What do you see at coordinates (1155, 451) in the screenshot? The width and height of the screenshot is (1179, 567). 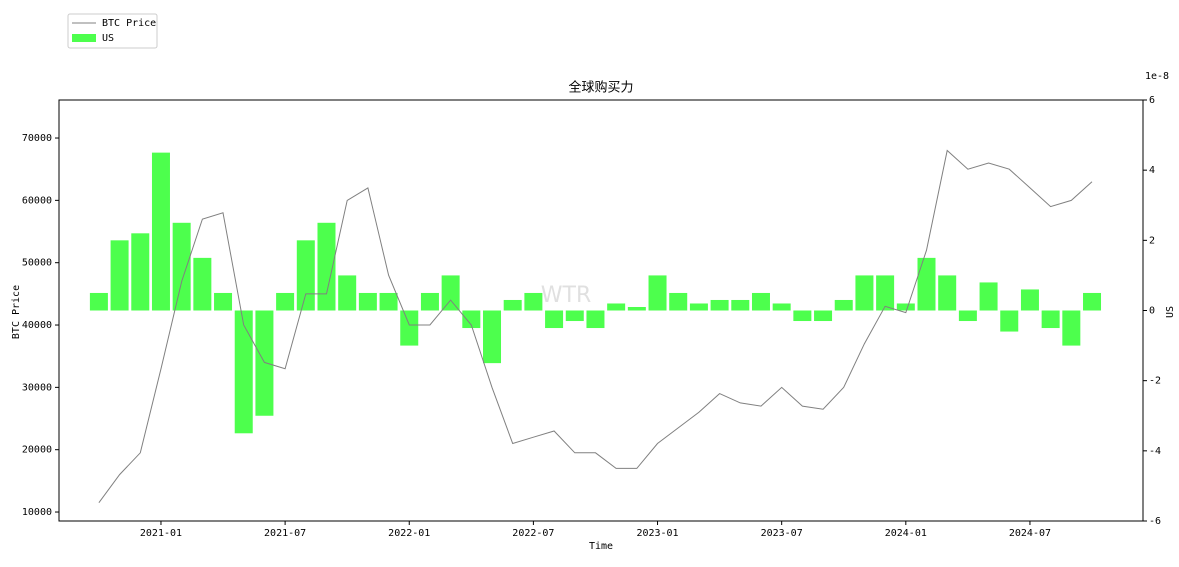 I see `y2-tick-label: -4` at bounding box center [1155, 451].